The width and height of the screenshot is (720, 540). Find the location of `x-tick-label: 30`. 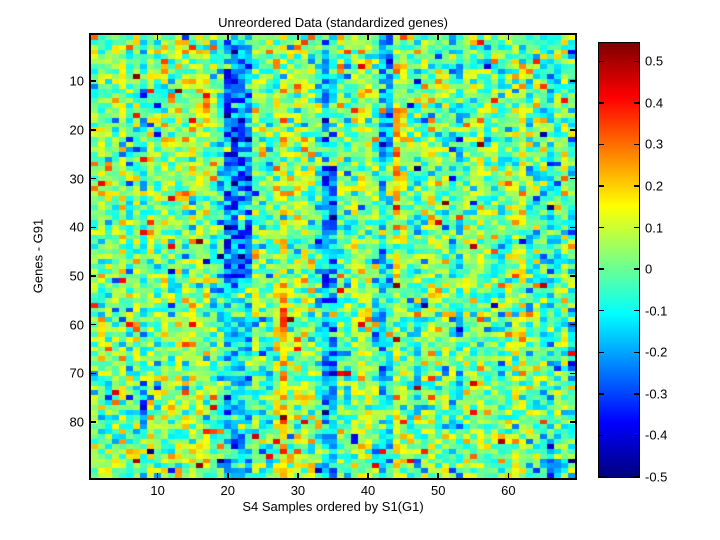

x-tick-label: 30 is located at coordinates (298, 490).